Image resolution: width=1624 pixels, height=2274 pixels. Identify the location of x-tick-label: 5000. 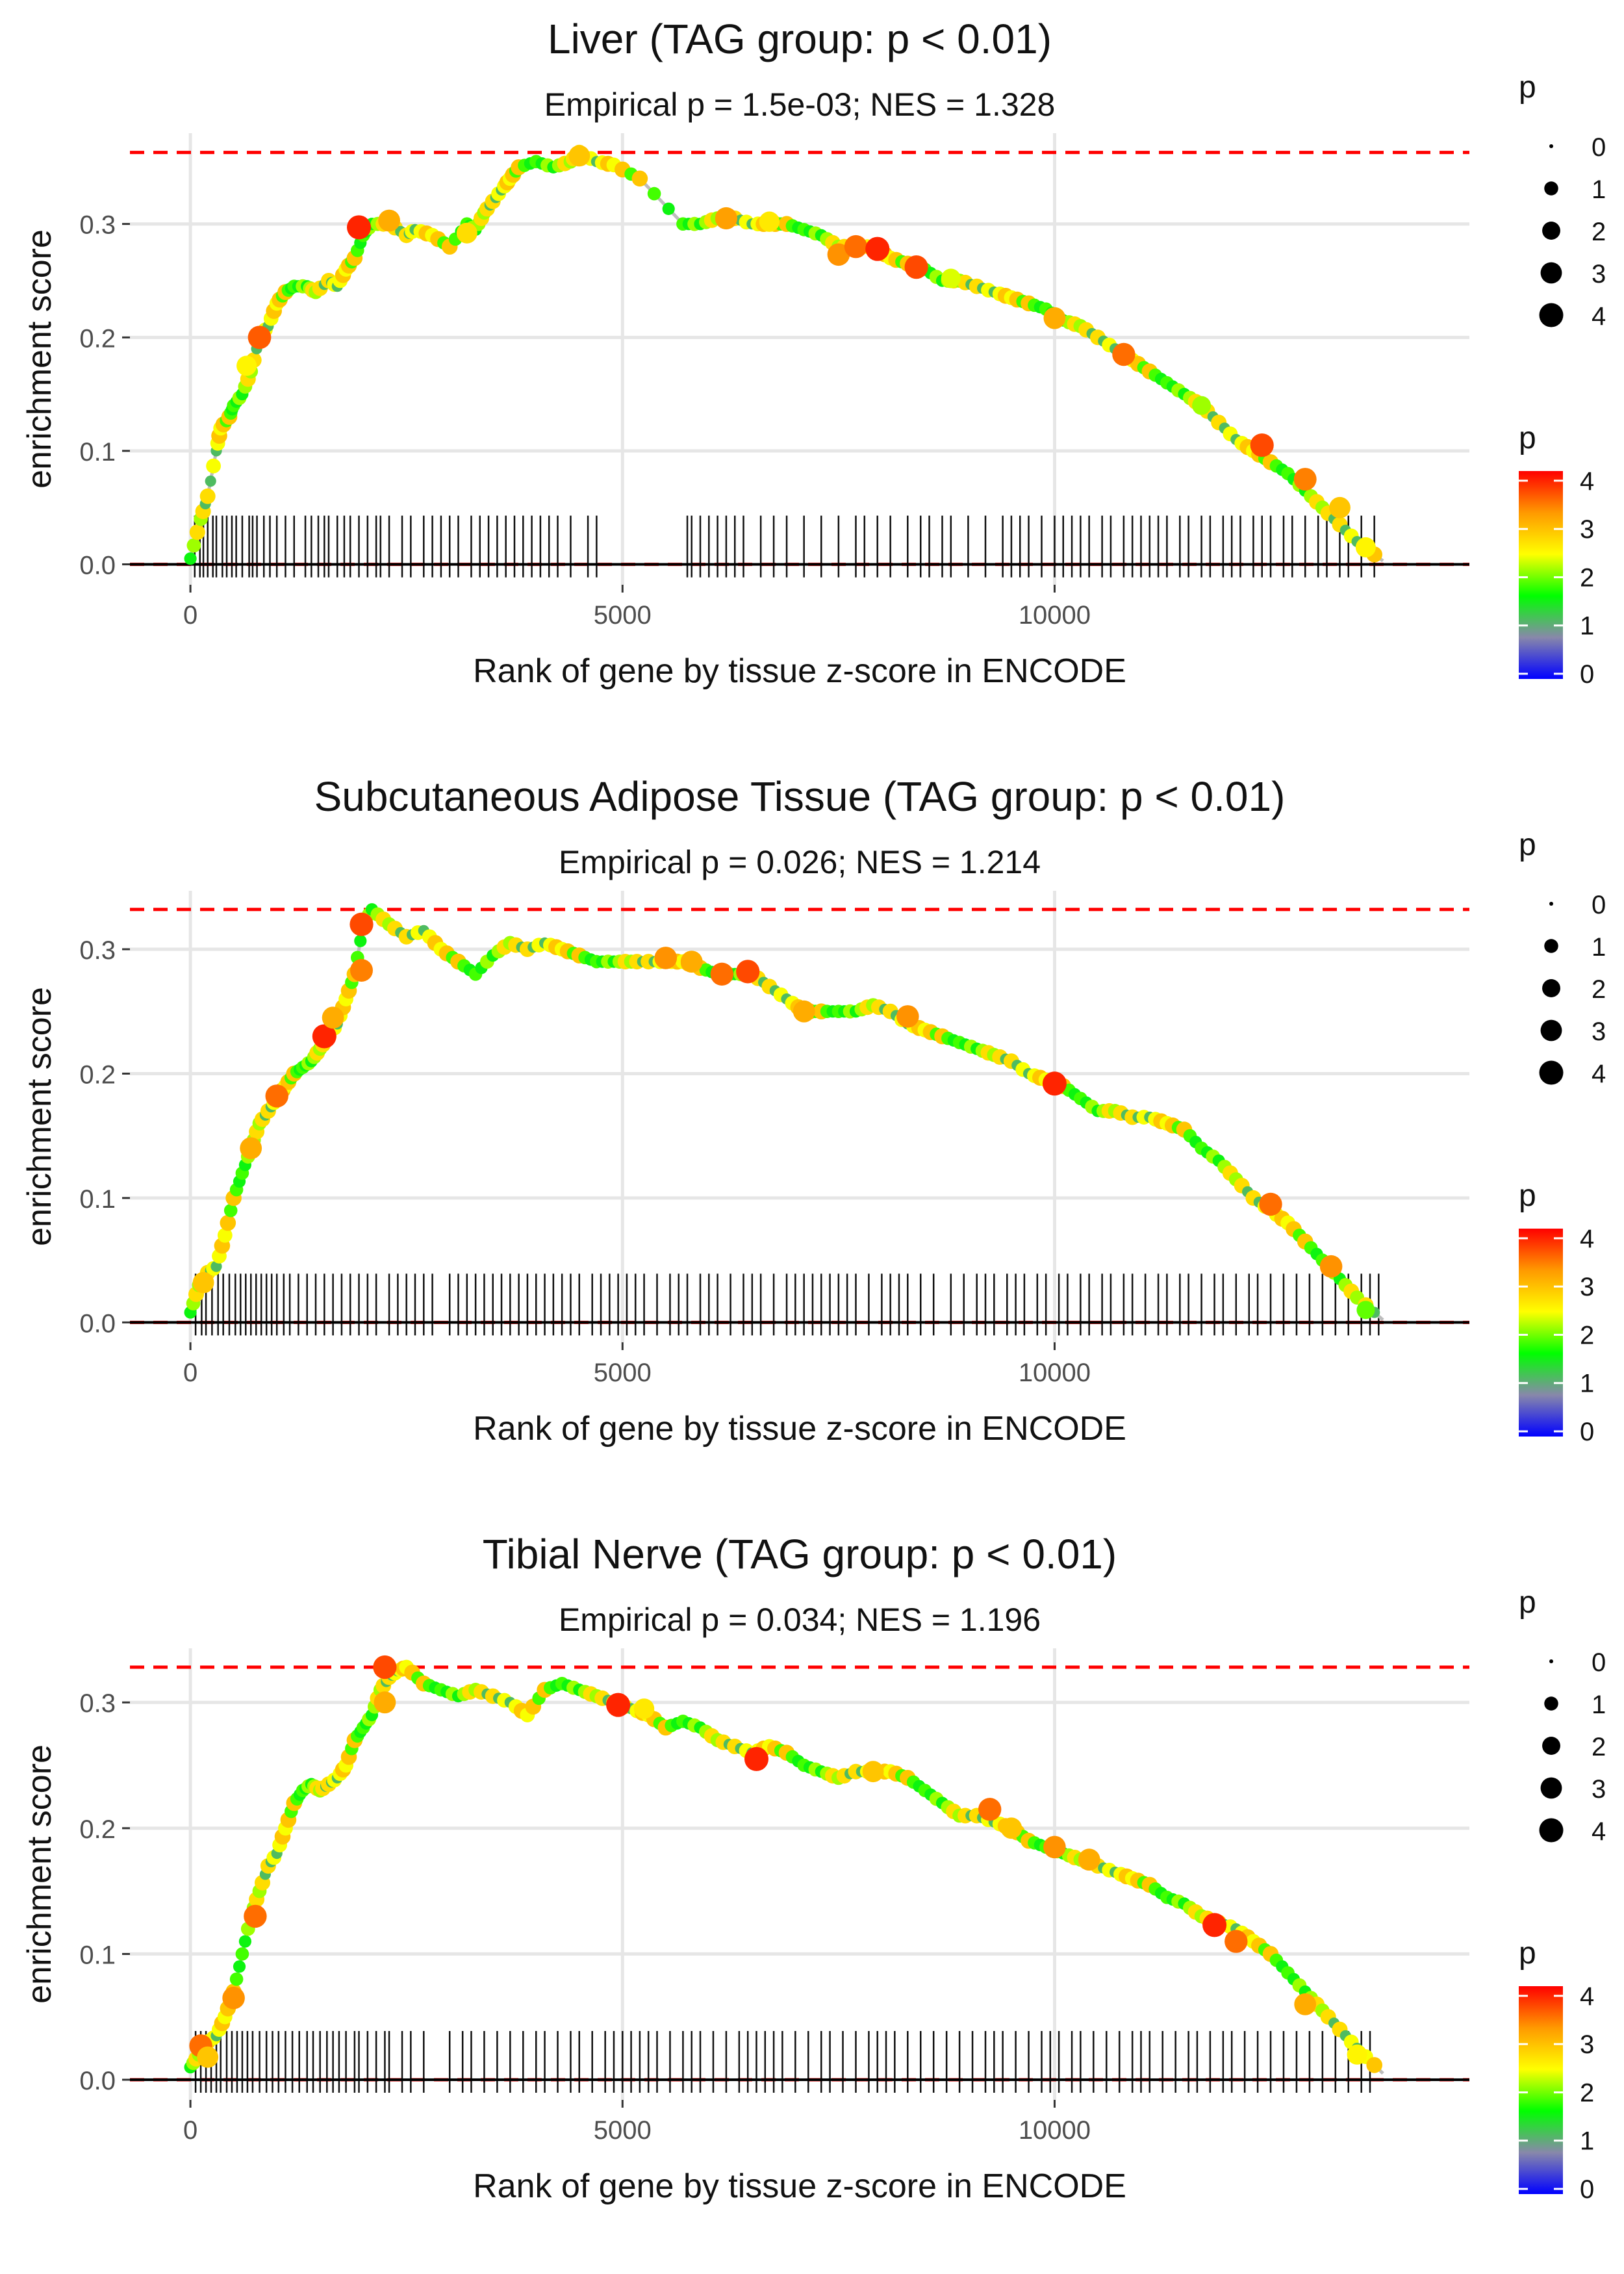
(623, 615).